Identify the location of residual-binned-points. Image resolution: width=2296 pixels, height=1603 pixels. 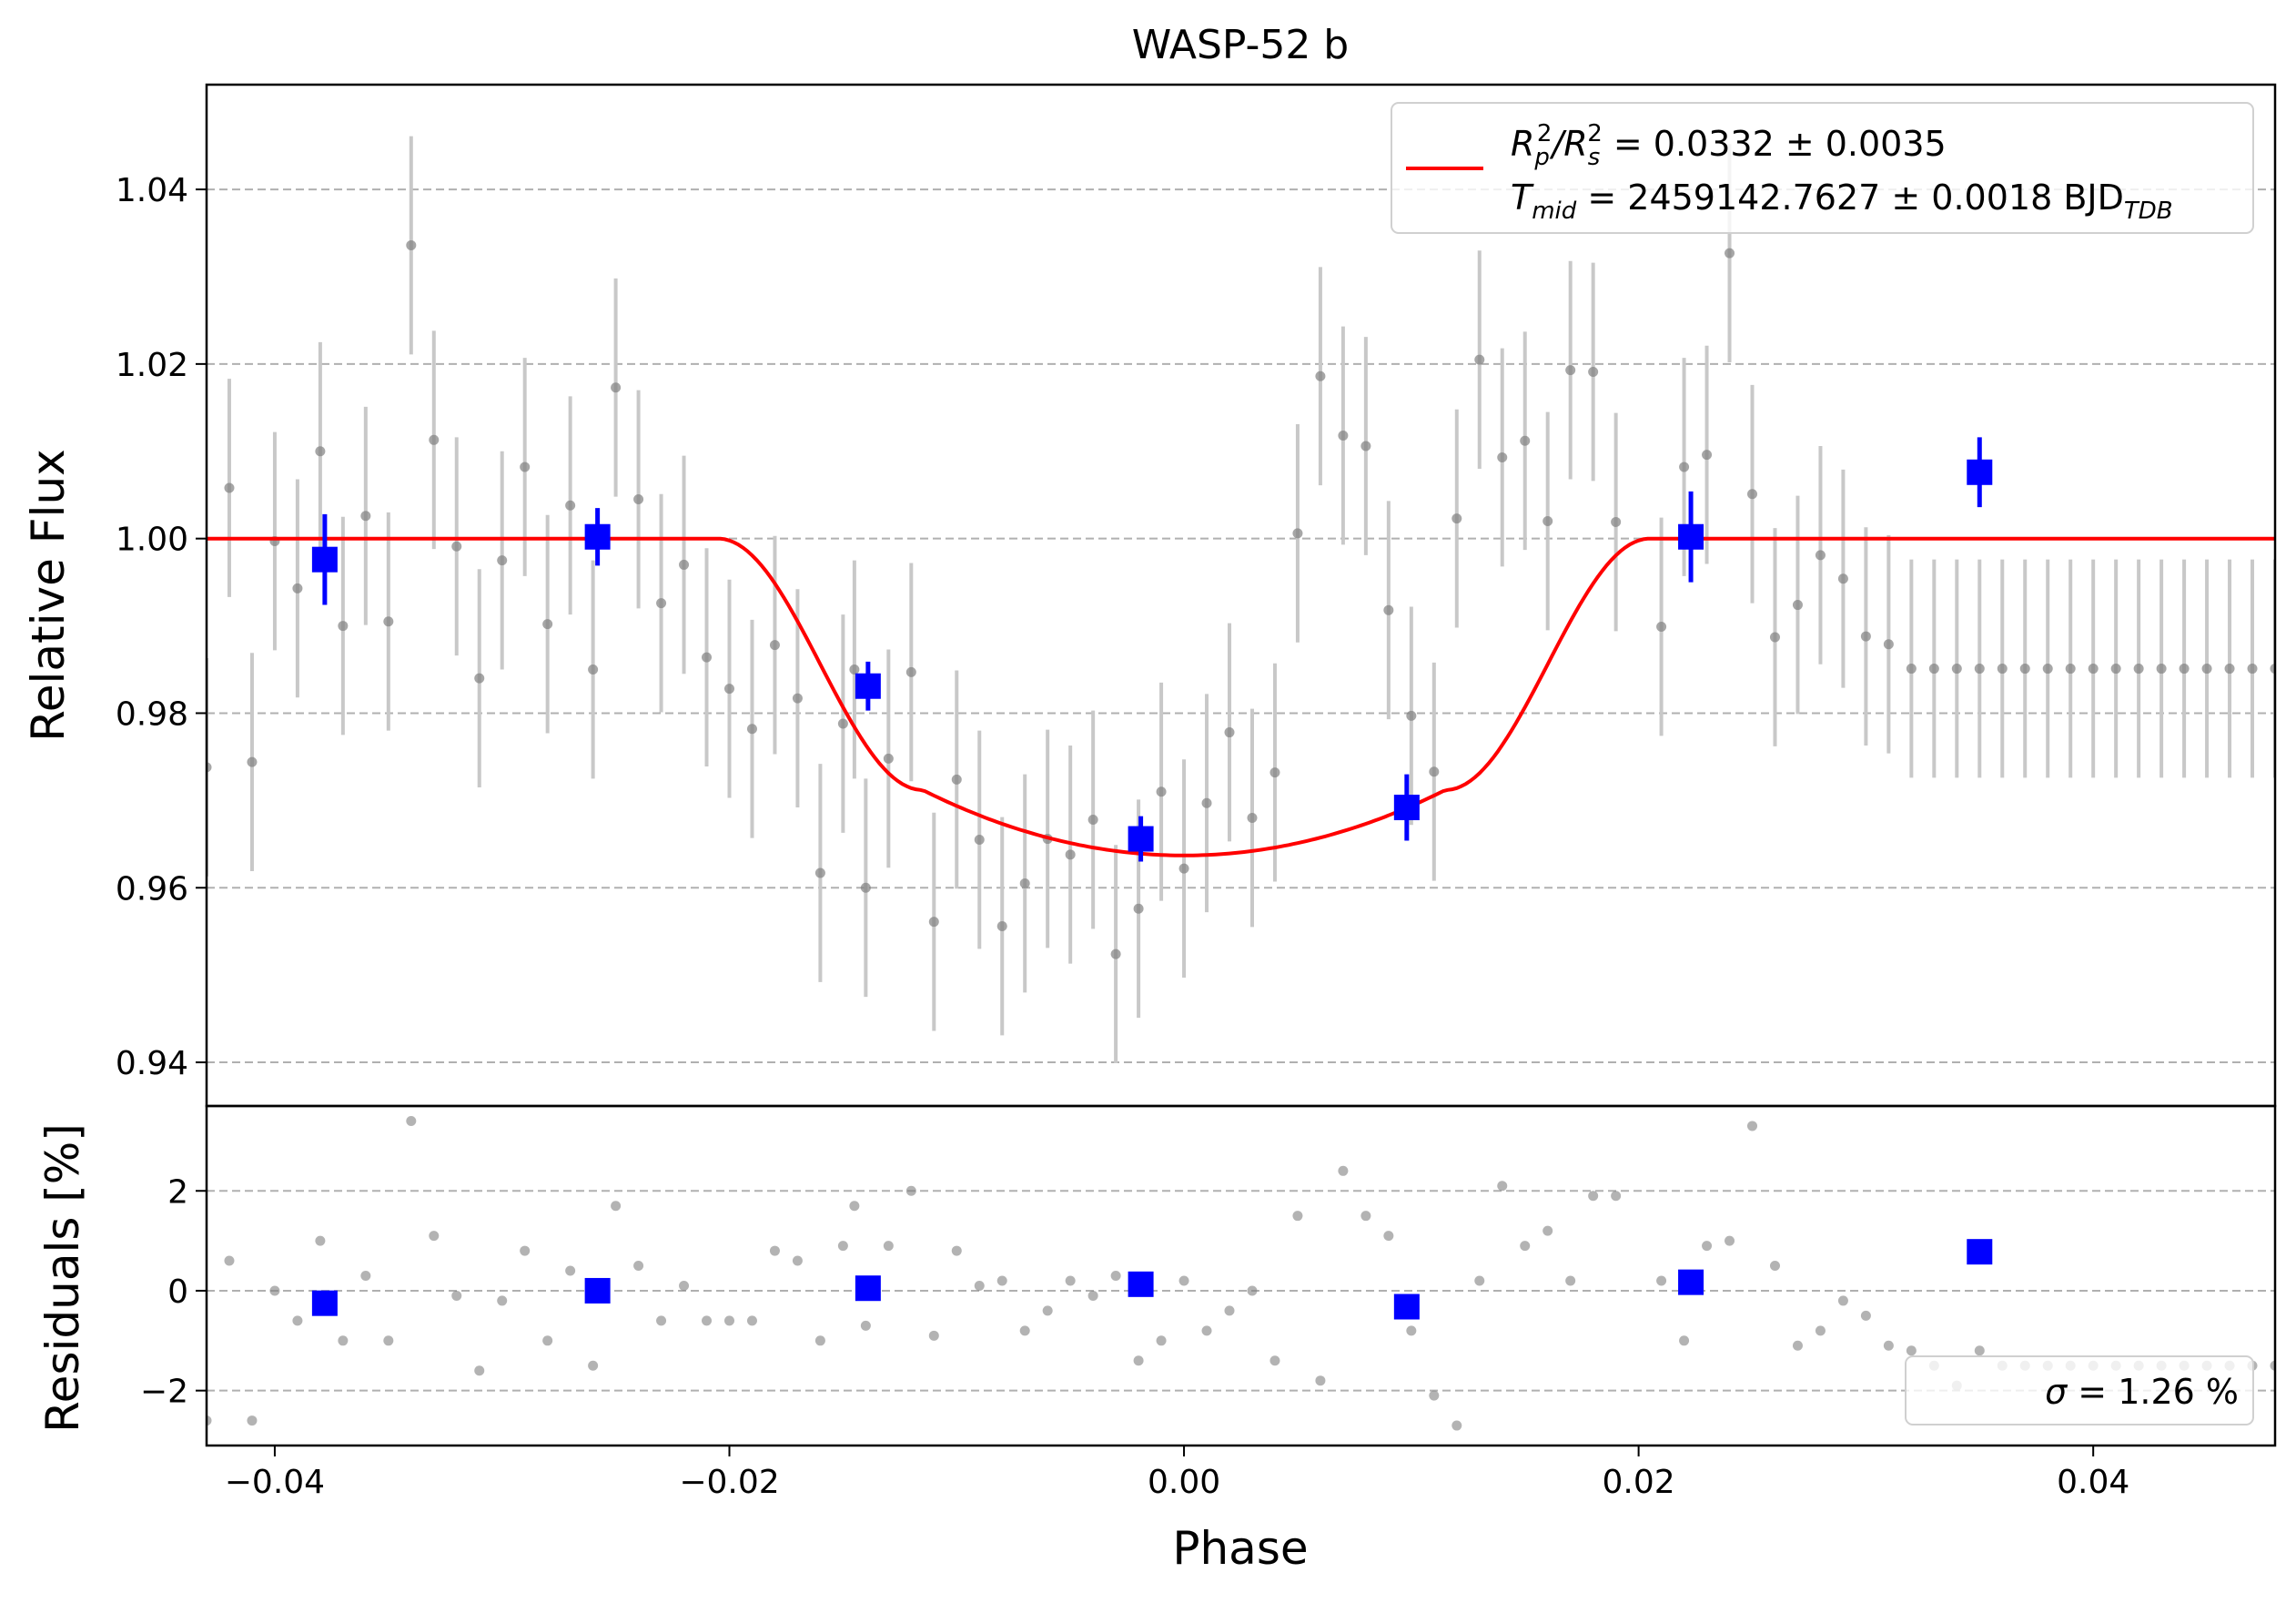
(1152, 1279).